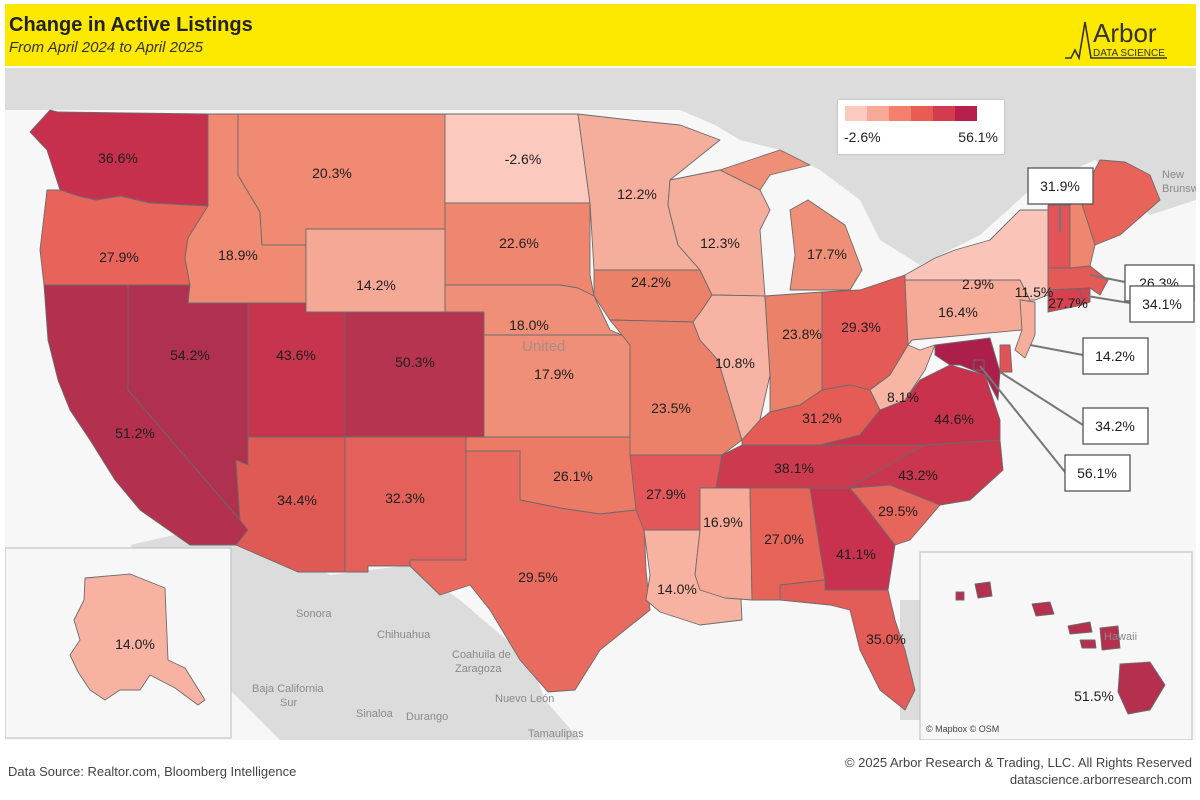 This screenshot has height=800, width=1200. I want to click on callout-ri-box, so click(1162, 304).